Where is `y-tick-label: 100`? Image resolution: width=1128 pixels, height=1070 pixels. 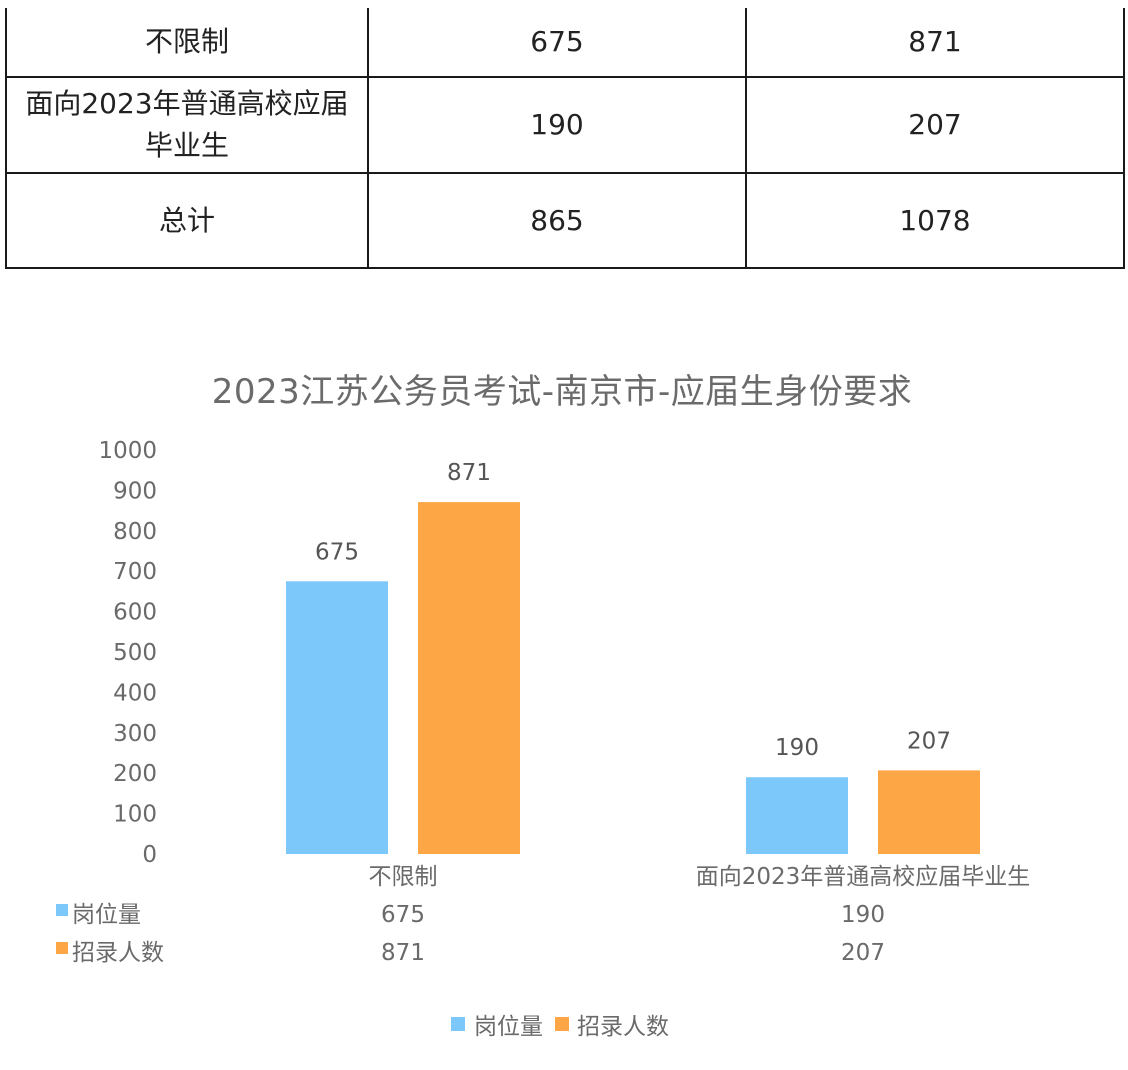
y-tick-label: 100 is located at coordinates (135, 815).